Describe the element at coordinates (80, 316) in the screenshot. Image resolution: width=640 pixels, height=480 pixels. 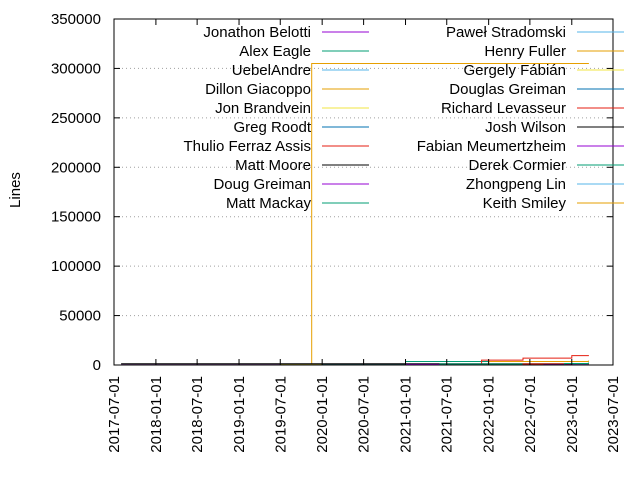
I see `y-tick-label: 50000` at that location.